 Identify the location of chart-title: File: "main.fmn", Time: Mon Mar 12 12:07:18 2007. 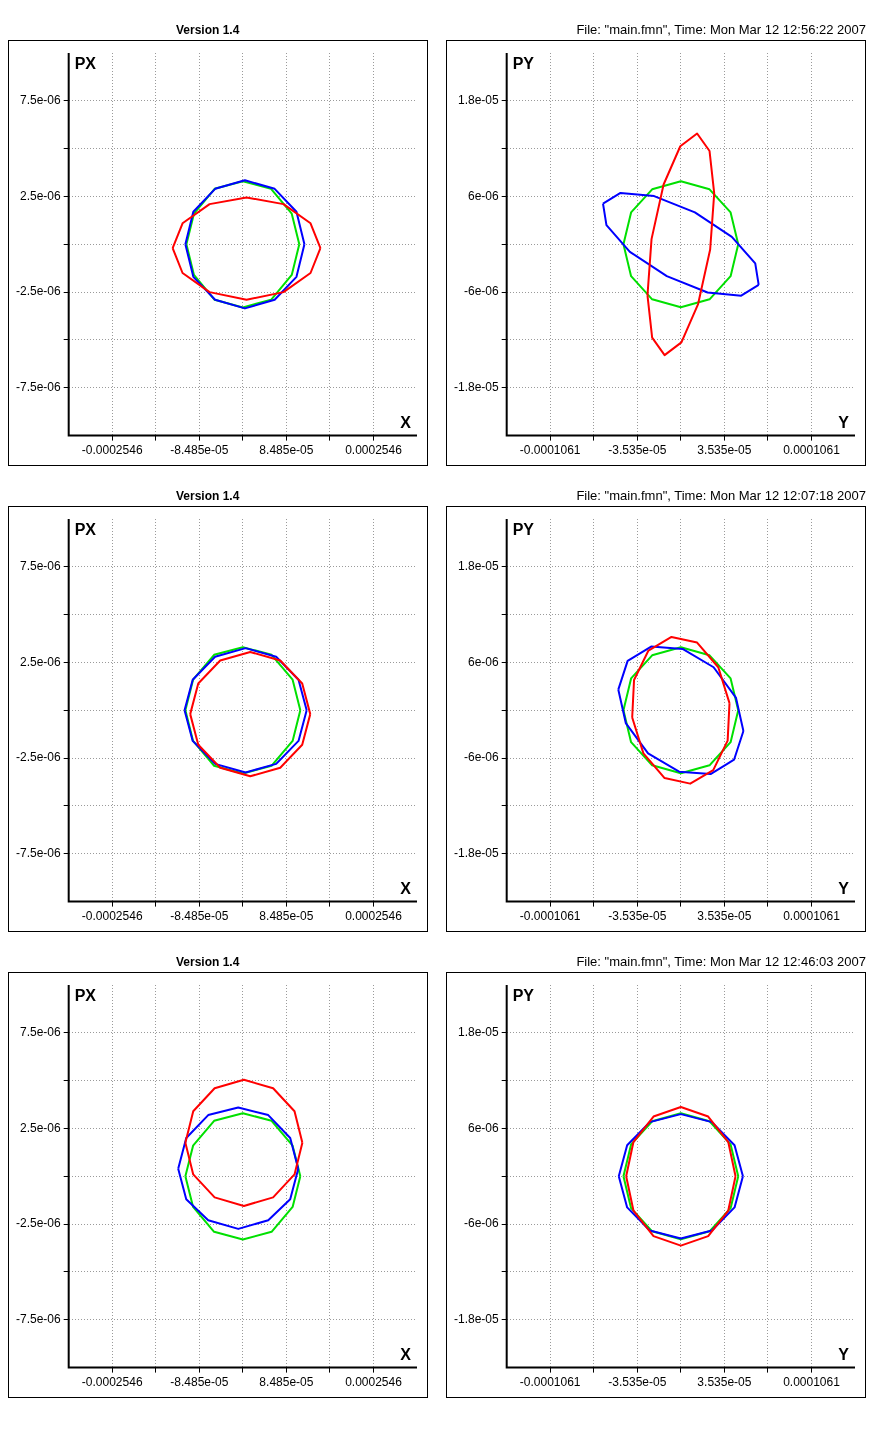
(720, 496).